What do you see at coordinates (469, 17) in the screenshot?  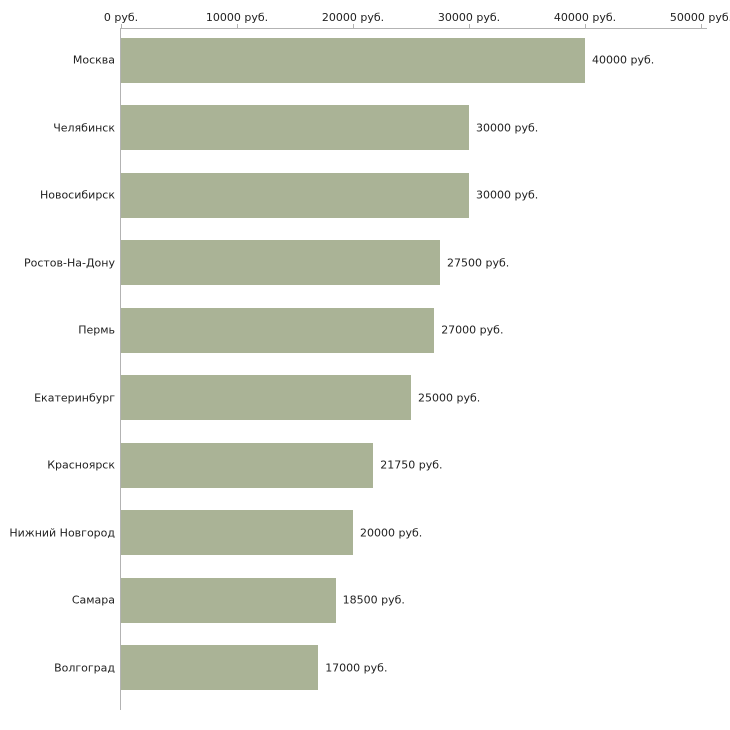 I see `x-axis-tick-label: 30000 руб.` at bounding box center [469, 17].